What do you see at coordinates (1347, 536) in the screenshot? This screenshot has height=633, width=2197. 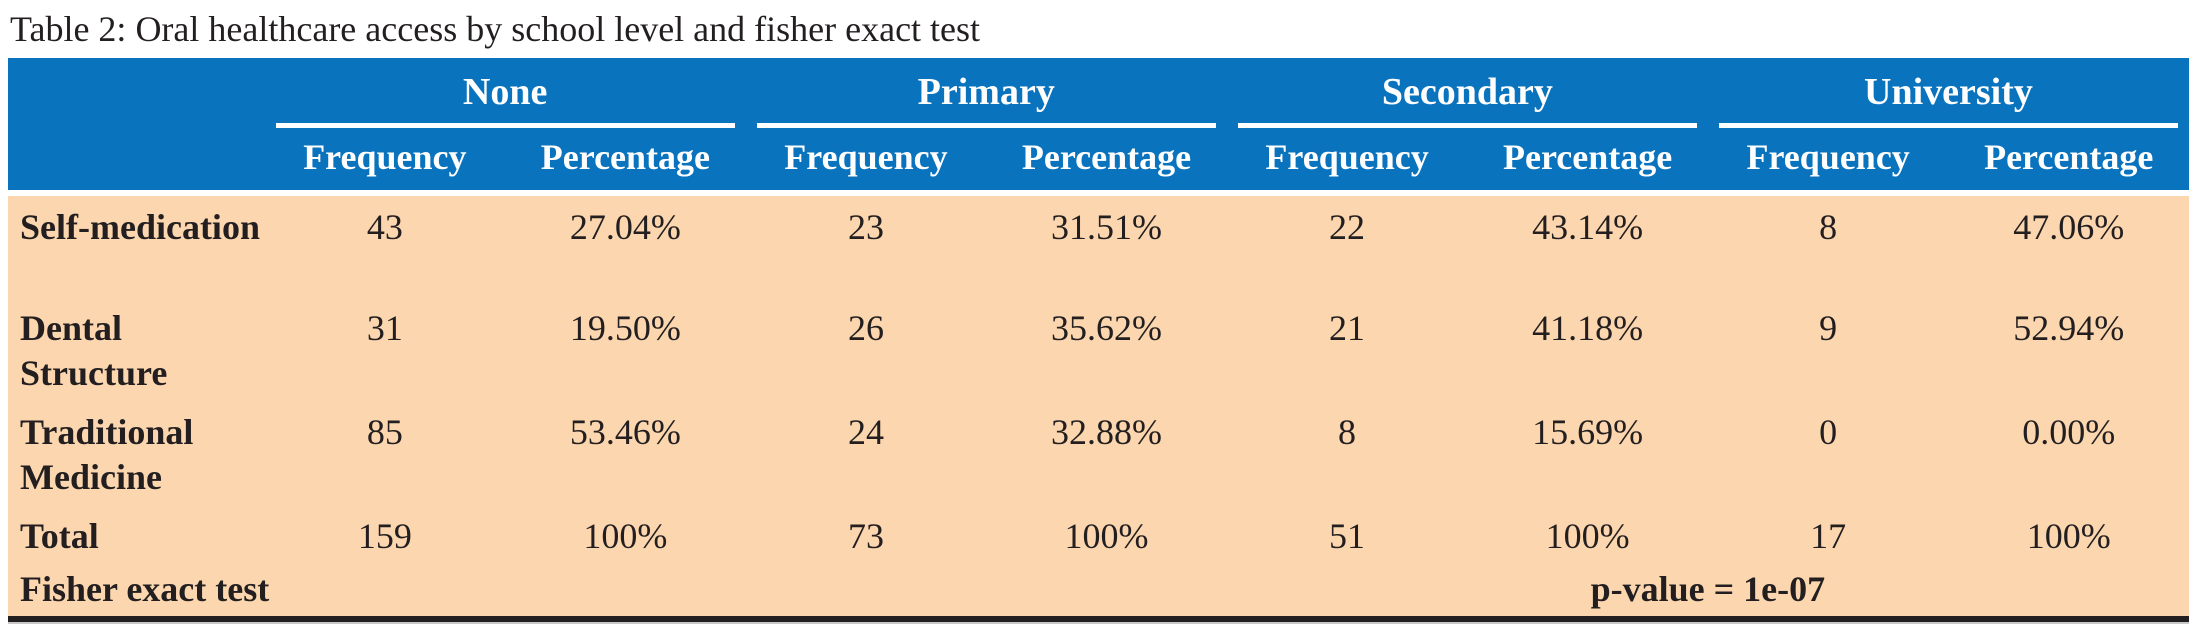 I see `cell: 51` at bounding box center [1347, 536].